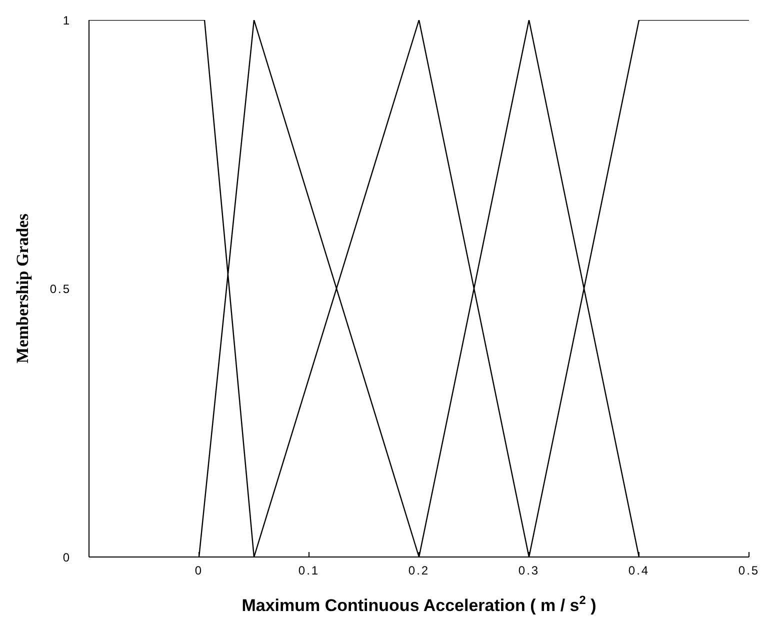  Describe the element at coordinates (529, 571) in the screenshot. I see `x-tick-label: 0.3` at that location.